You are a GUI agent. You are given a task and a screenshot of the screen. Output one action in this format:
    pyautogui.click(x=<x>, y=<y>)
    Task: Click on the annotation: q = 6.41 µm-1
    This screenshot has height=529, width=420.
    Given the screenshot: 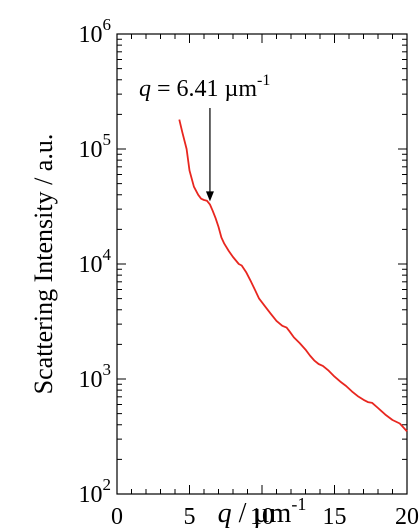 What is the action you would take?
    pyautogui.click(x=204, y=137)
    